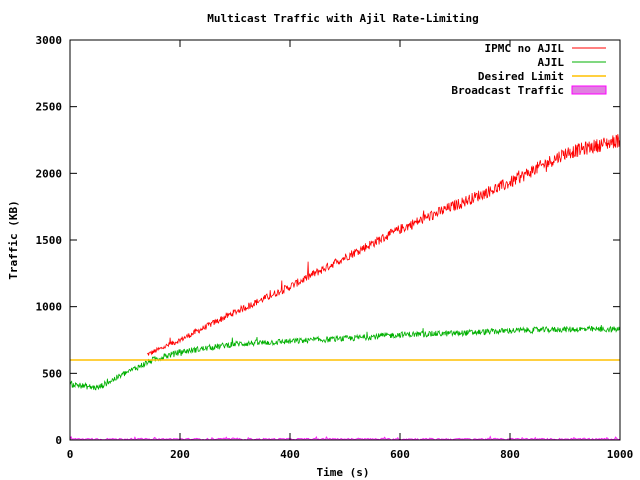  I want to click on x-tick-label: 0, so click(70, 454).